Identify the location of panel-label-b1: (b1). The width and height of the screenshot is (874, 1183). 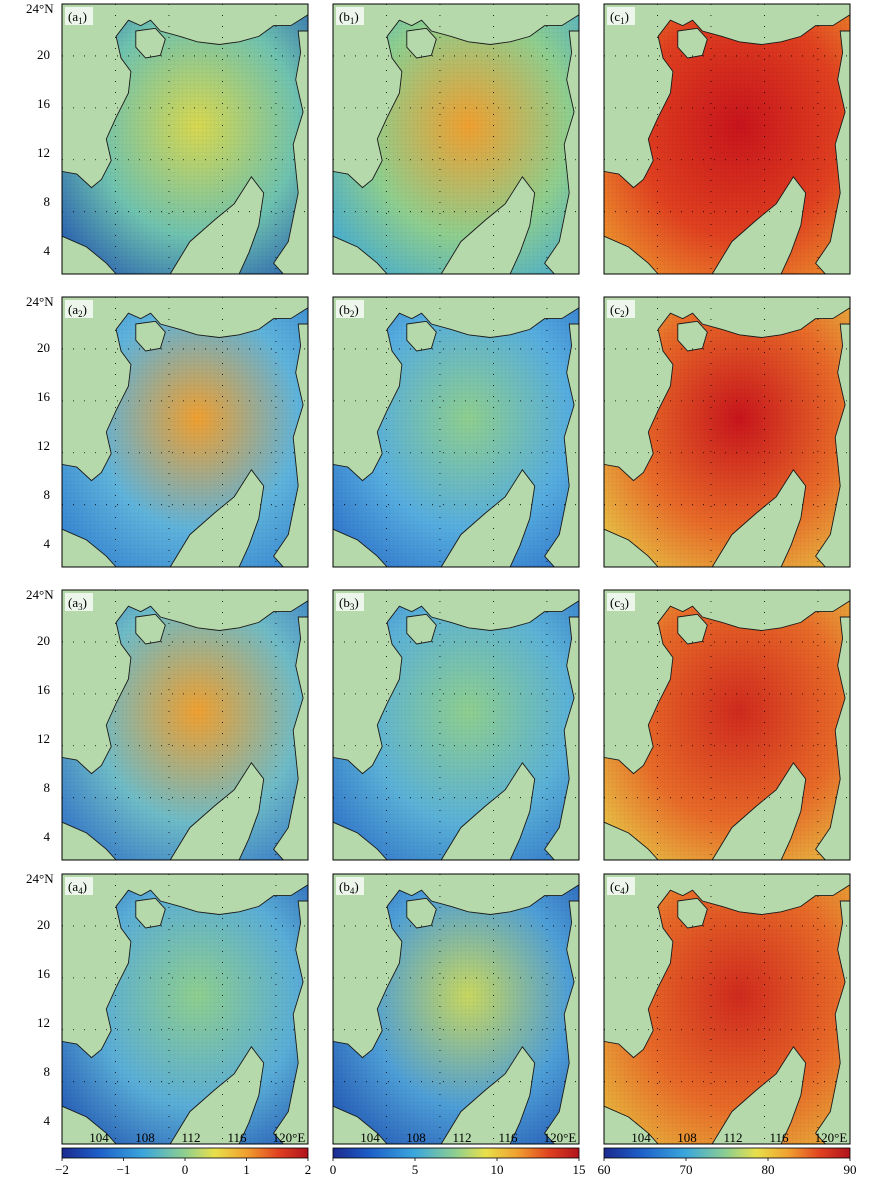
(349, 17).